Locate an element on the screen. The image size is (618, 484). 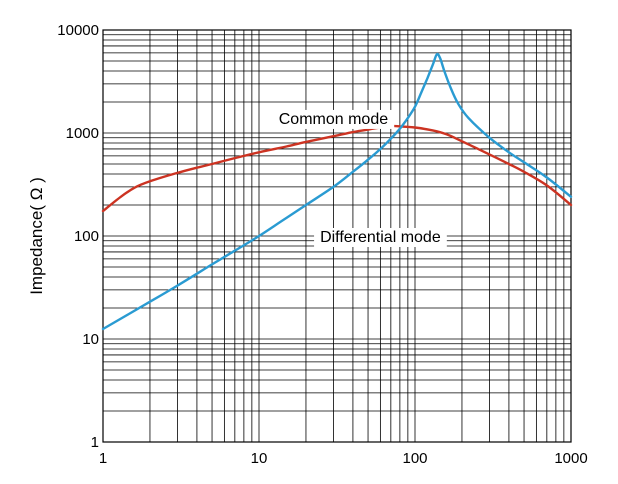
x-tick-label: 10 is located at coordinates (259, 458).